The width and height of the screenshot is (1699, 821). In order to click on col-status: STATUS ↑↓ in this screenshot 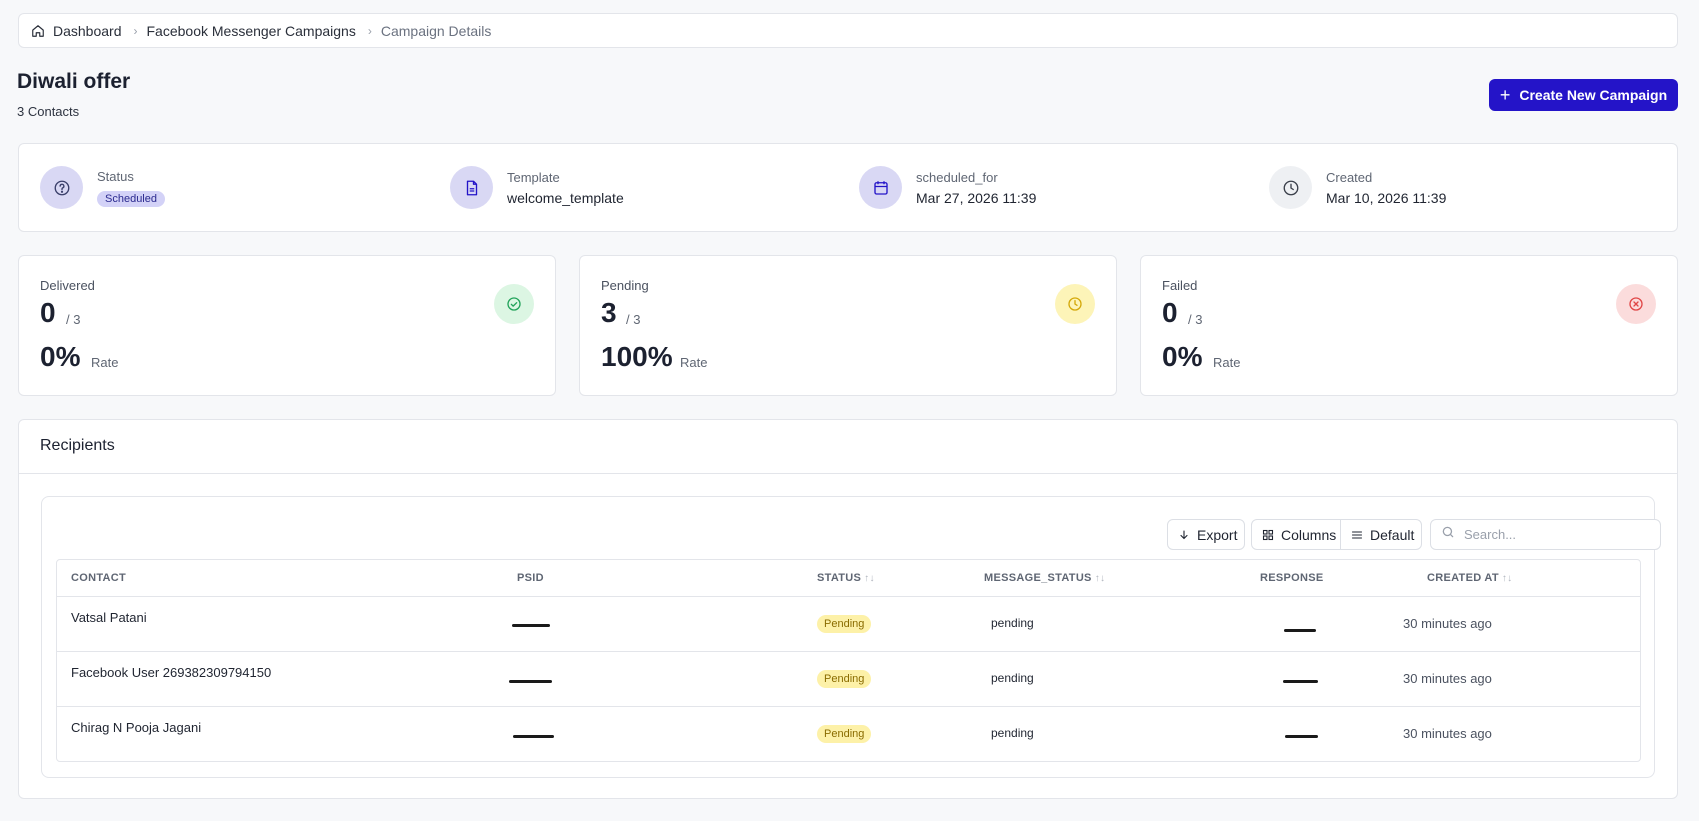, I will do `click(846, 578)`.